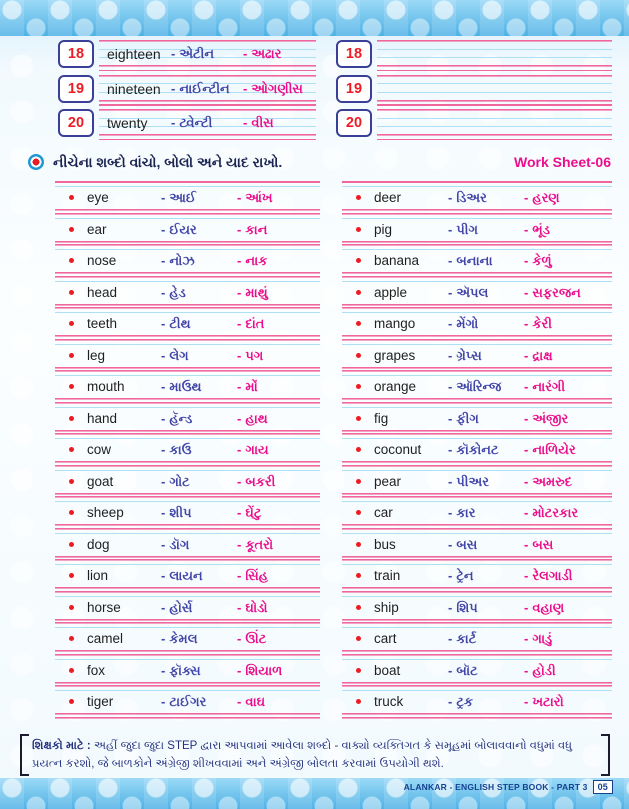 The image size is (629, 809). Describe the element at coordinates (538, 323) in the screenshot. I see `gujarati-meaning: - કેરી` at that location.